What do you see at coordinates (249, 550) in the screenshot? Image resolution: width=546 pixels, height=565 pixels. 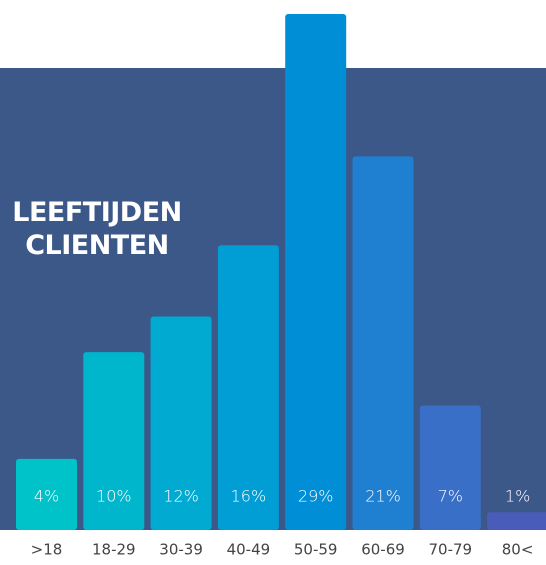 I see `x-tick-label: 40-49` at bounding box center [249, 550].